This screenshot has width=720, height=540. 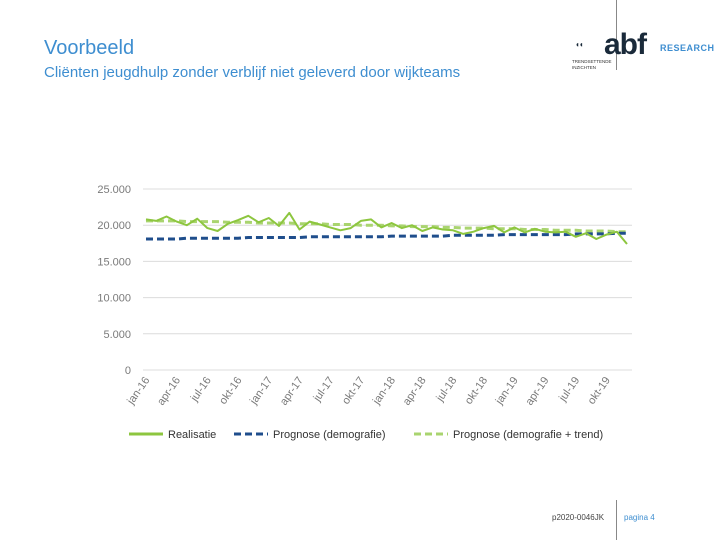 What do you see at coordinates (476, 391) in the screenshot?
I see `x-tick-label: okt-18` at bounding box center [476, 391].